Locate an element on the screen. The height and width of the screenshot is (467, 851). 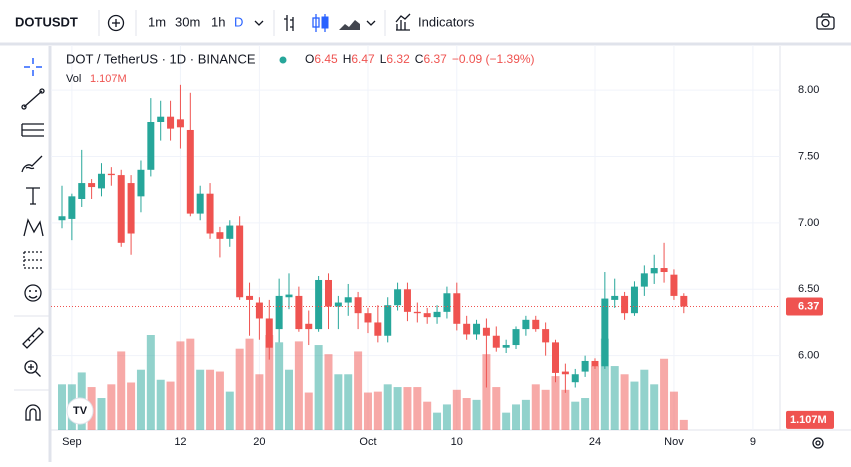
tv-logo: TV is located at coordinates (80, 411).